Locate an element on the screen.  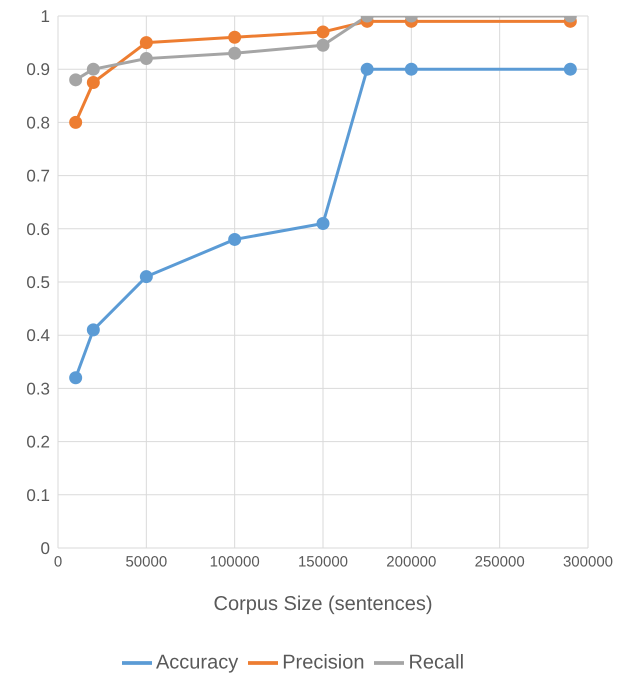
x-axis-title: Corpus Size (sentences) is located at coordinates (323, 604).